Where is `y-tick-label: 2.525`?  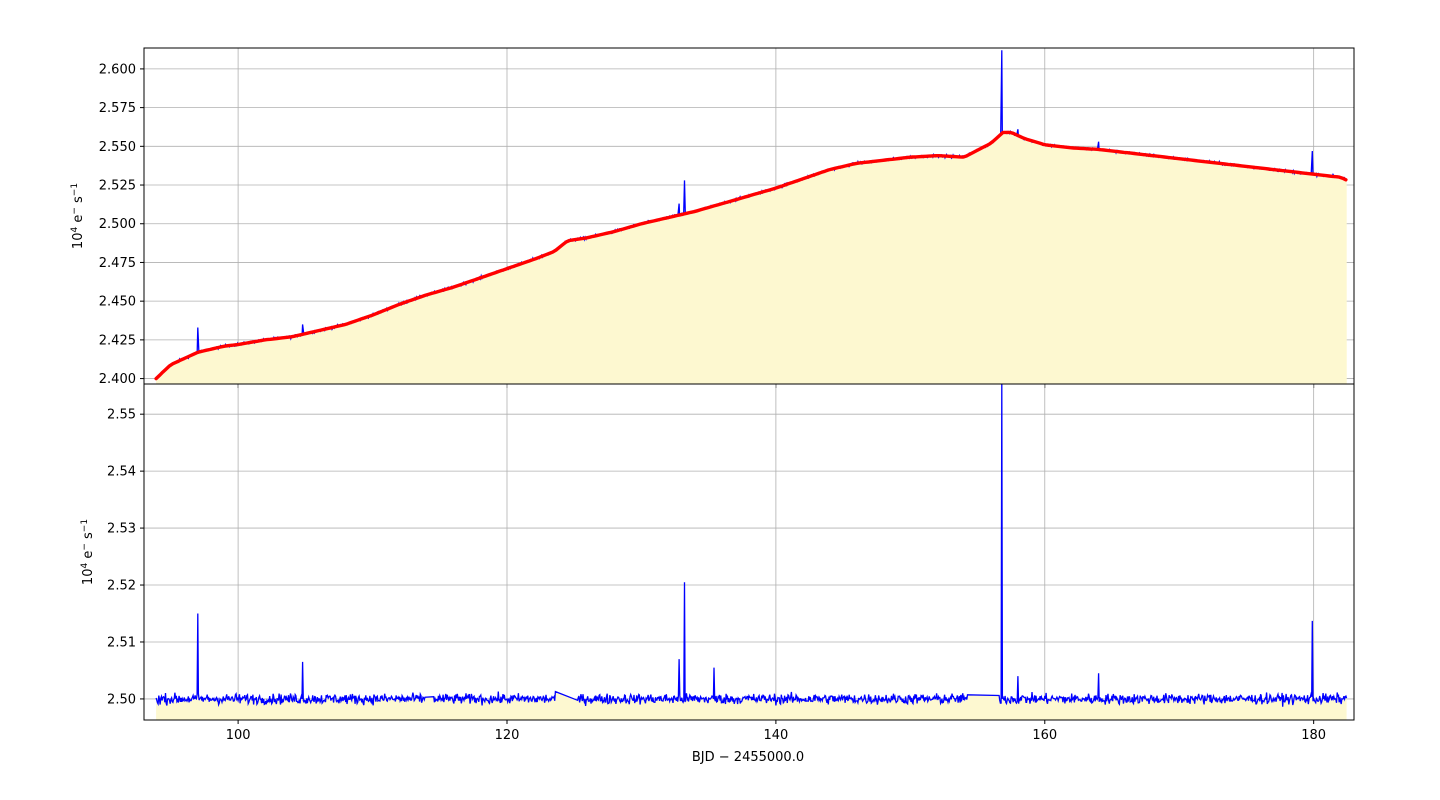 y-tick-label: 2.525 is located at coordinates (117, 186).